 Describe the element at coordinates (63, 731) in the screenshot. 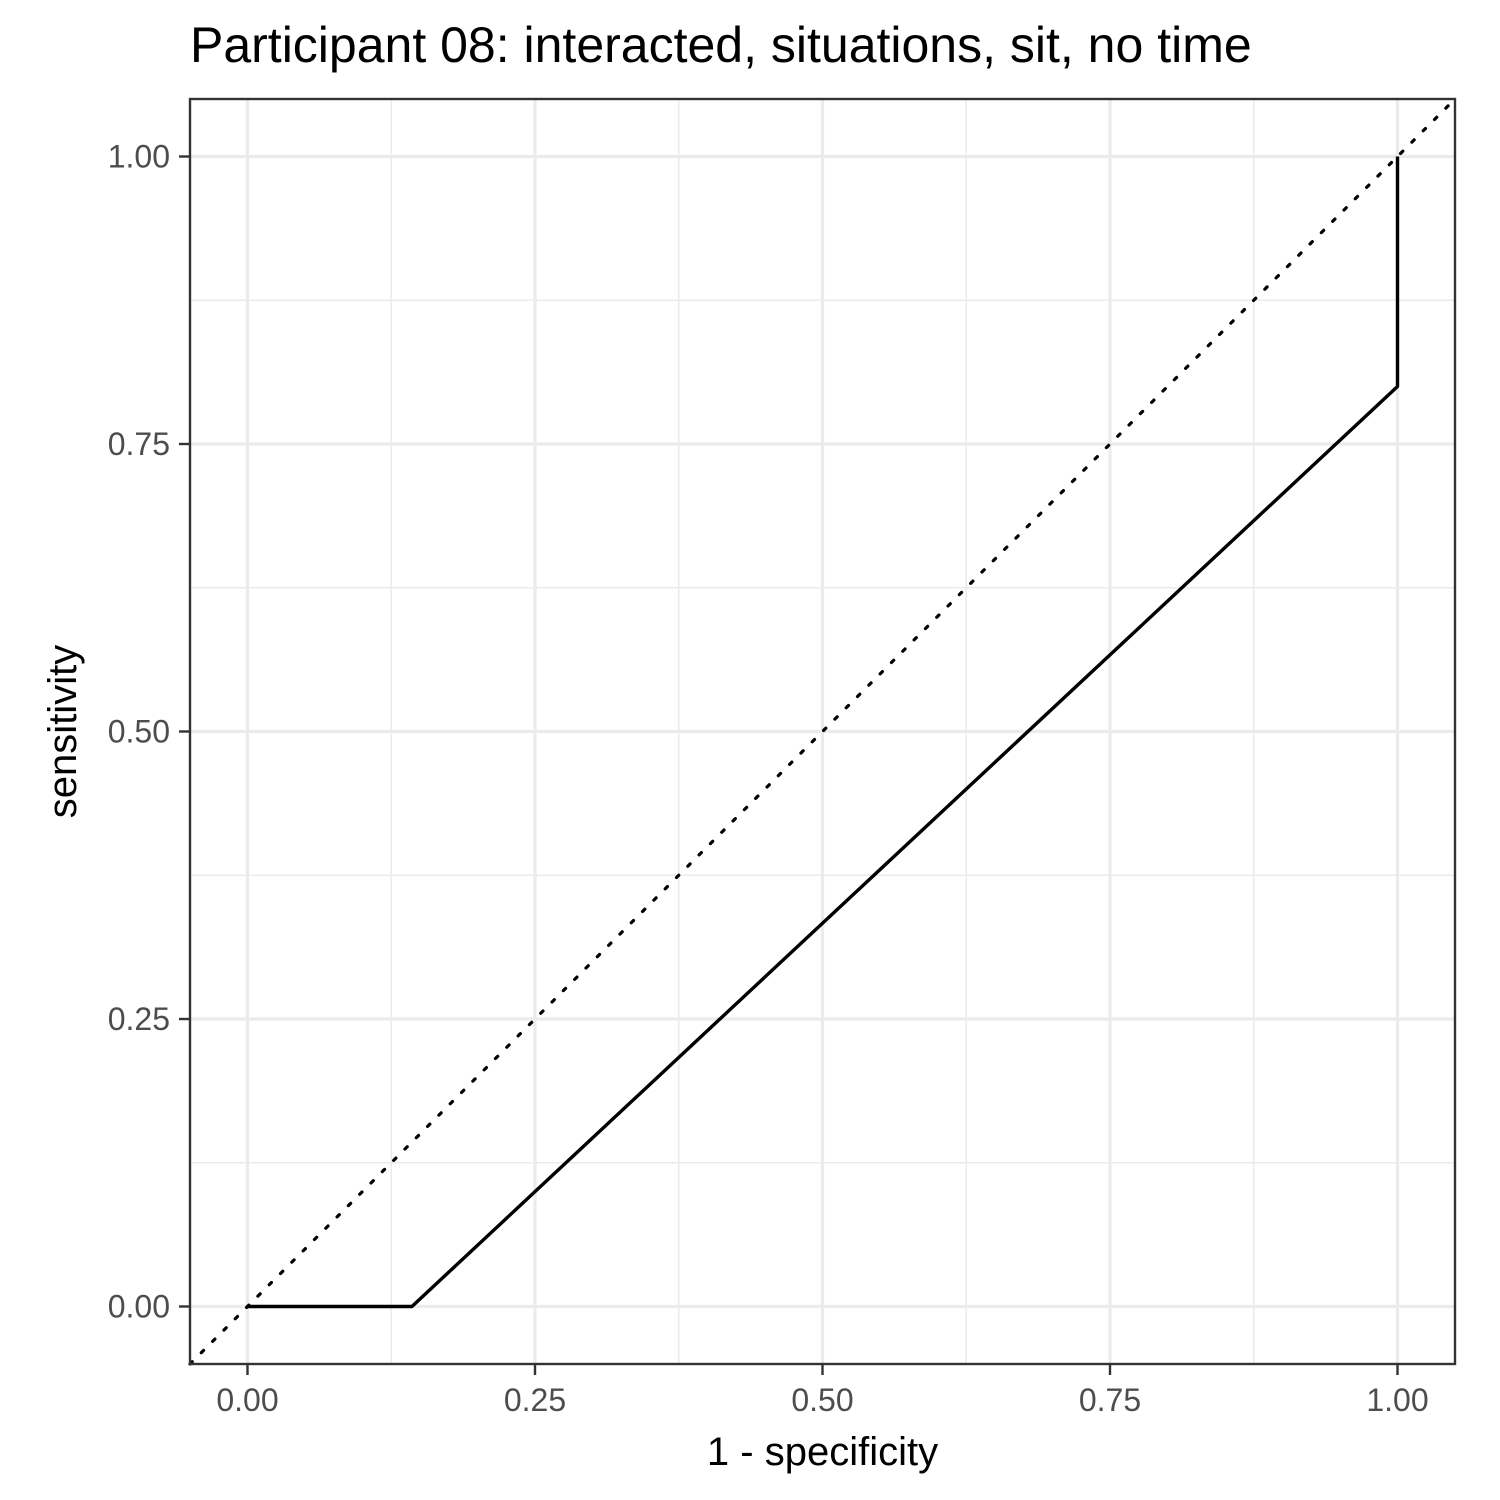

I see `y-axis-title: sensitivity` at that location.